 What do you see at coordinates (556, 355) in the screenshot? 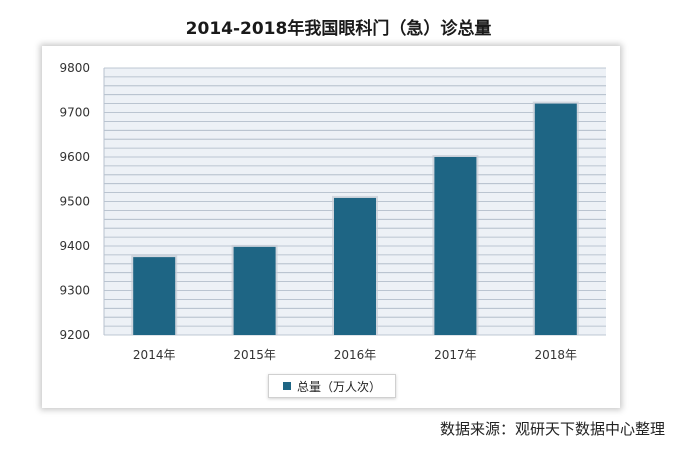
I see `x-tick-label: 2018年` at bounding box center [556, 355].